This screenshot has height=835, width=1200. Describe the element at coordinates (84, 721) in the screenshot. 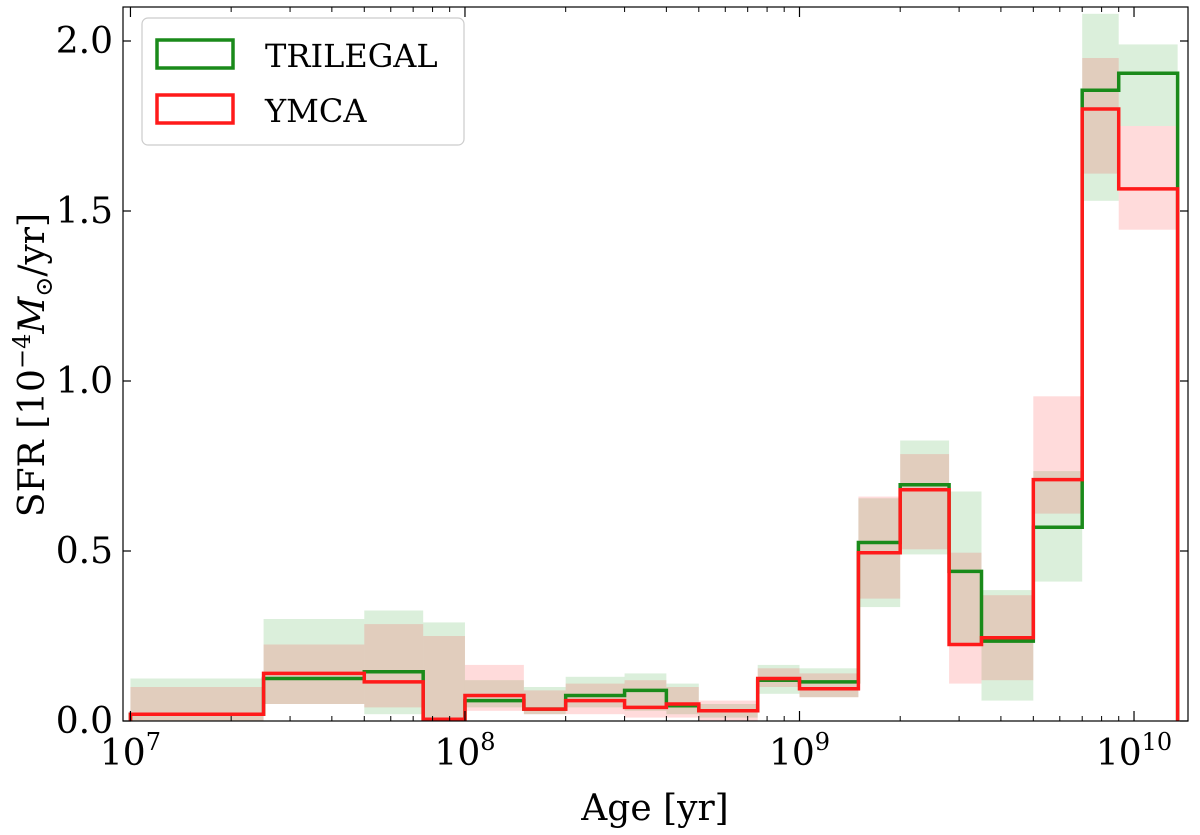

I see `y-tick-label-0: 0.0` at that location.